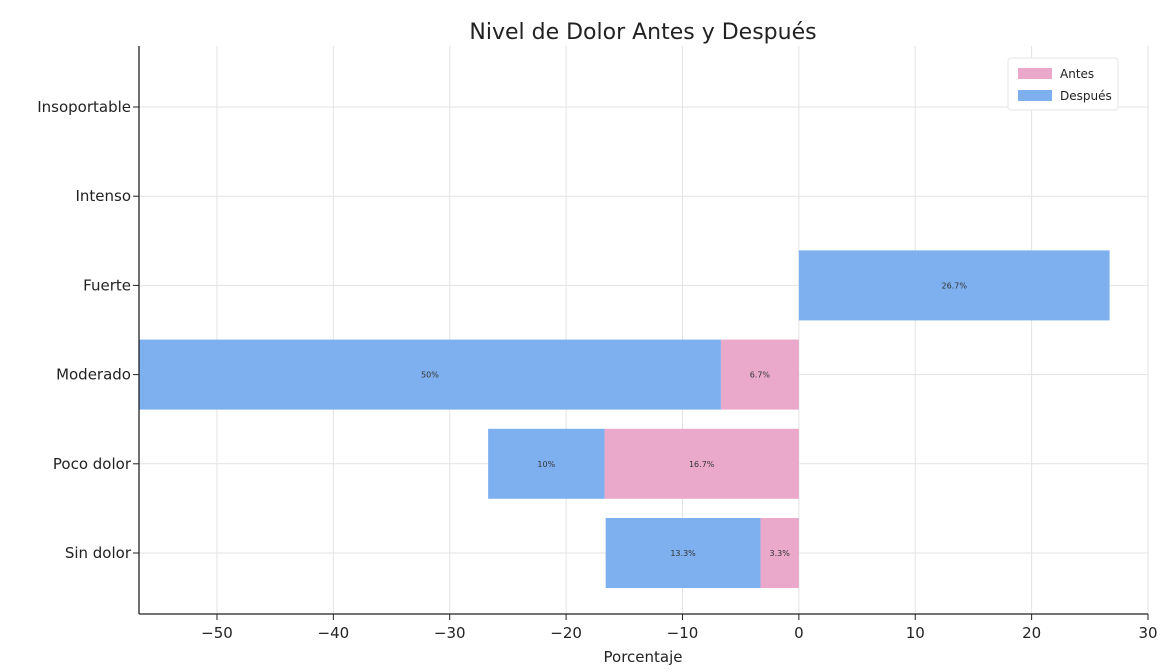 Image resolution: width=1160 pixels, height=672 pixels. I want to click on x-axis-label: Porcentaje, so click(643, 657).